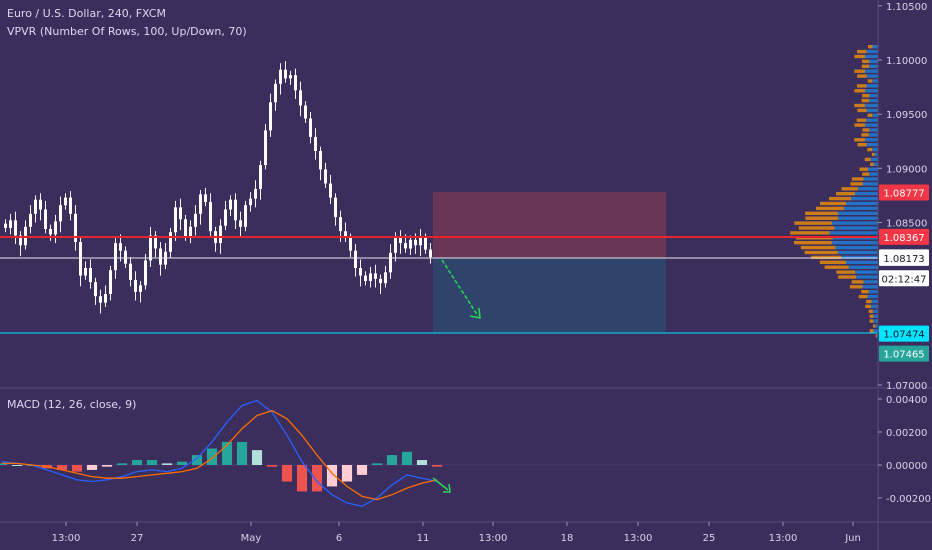 Image resolution: width=932 pixels, height=550 pixels. What do you see at coordinates (440, 484) in the screenshot?
I see `macd-arrow` at bounding box center [440, 484].